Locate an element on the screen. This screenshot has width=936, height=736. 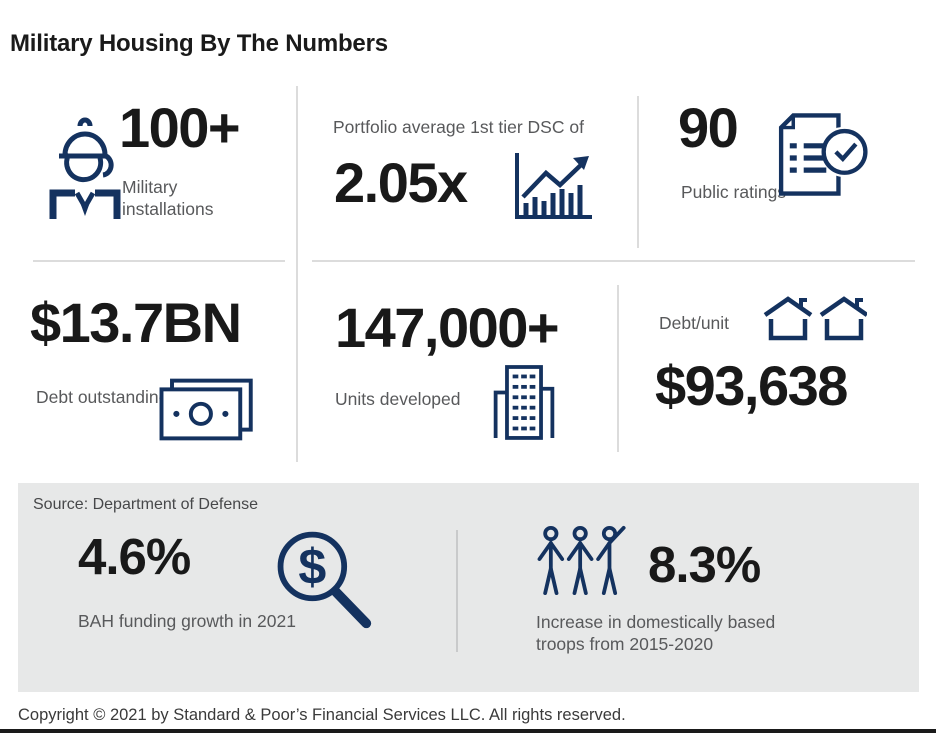
dsc-value: 2.05x is located at coordinates (401, 182).